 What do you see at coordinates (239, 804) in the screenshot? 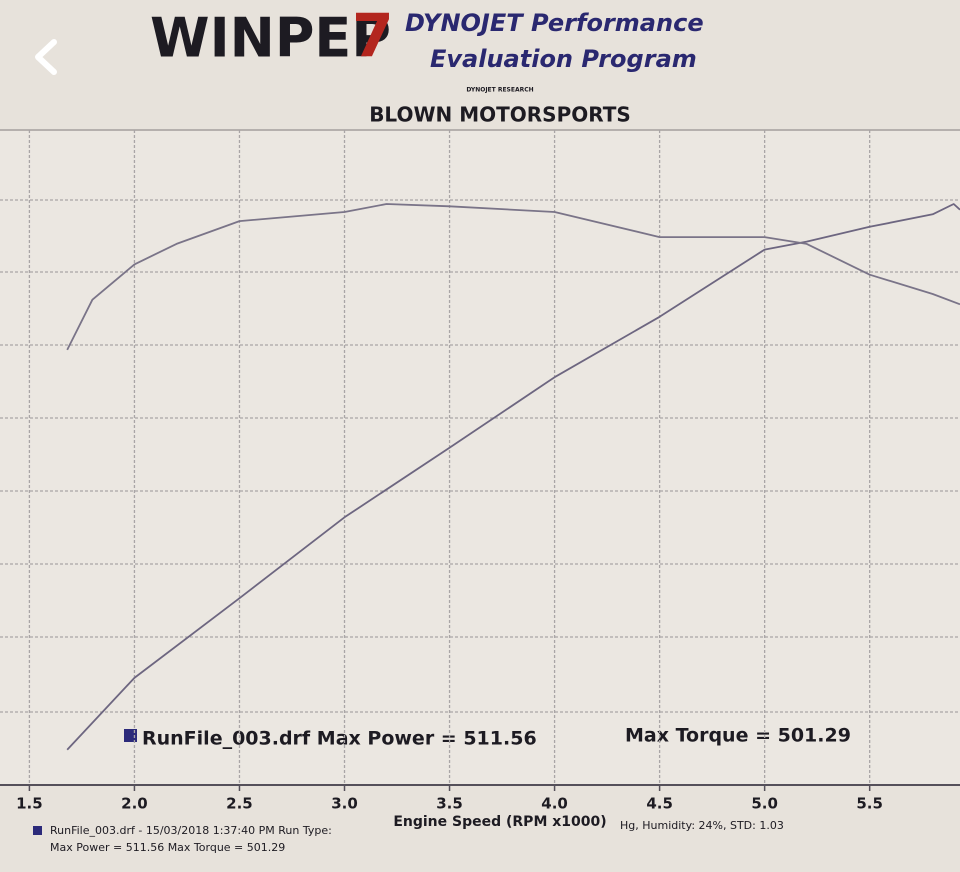
I see `x-tick-label: 2.5` at bounding box center [239, 804].